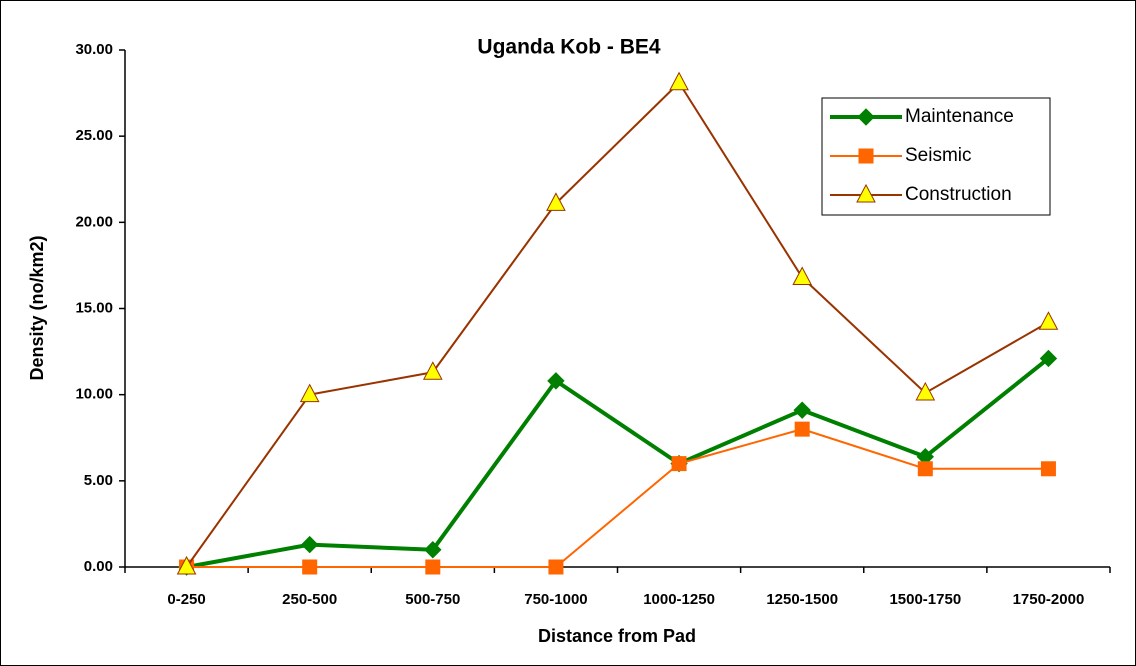 This screenshot has width=1136, height=666. What do you see at coordinates (568, 47) in the screenshot?
I see `chart-title: Uganda Kob - BE4` at bounding box center [568, 47].